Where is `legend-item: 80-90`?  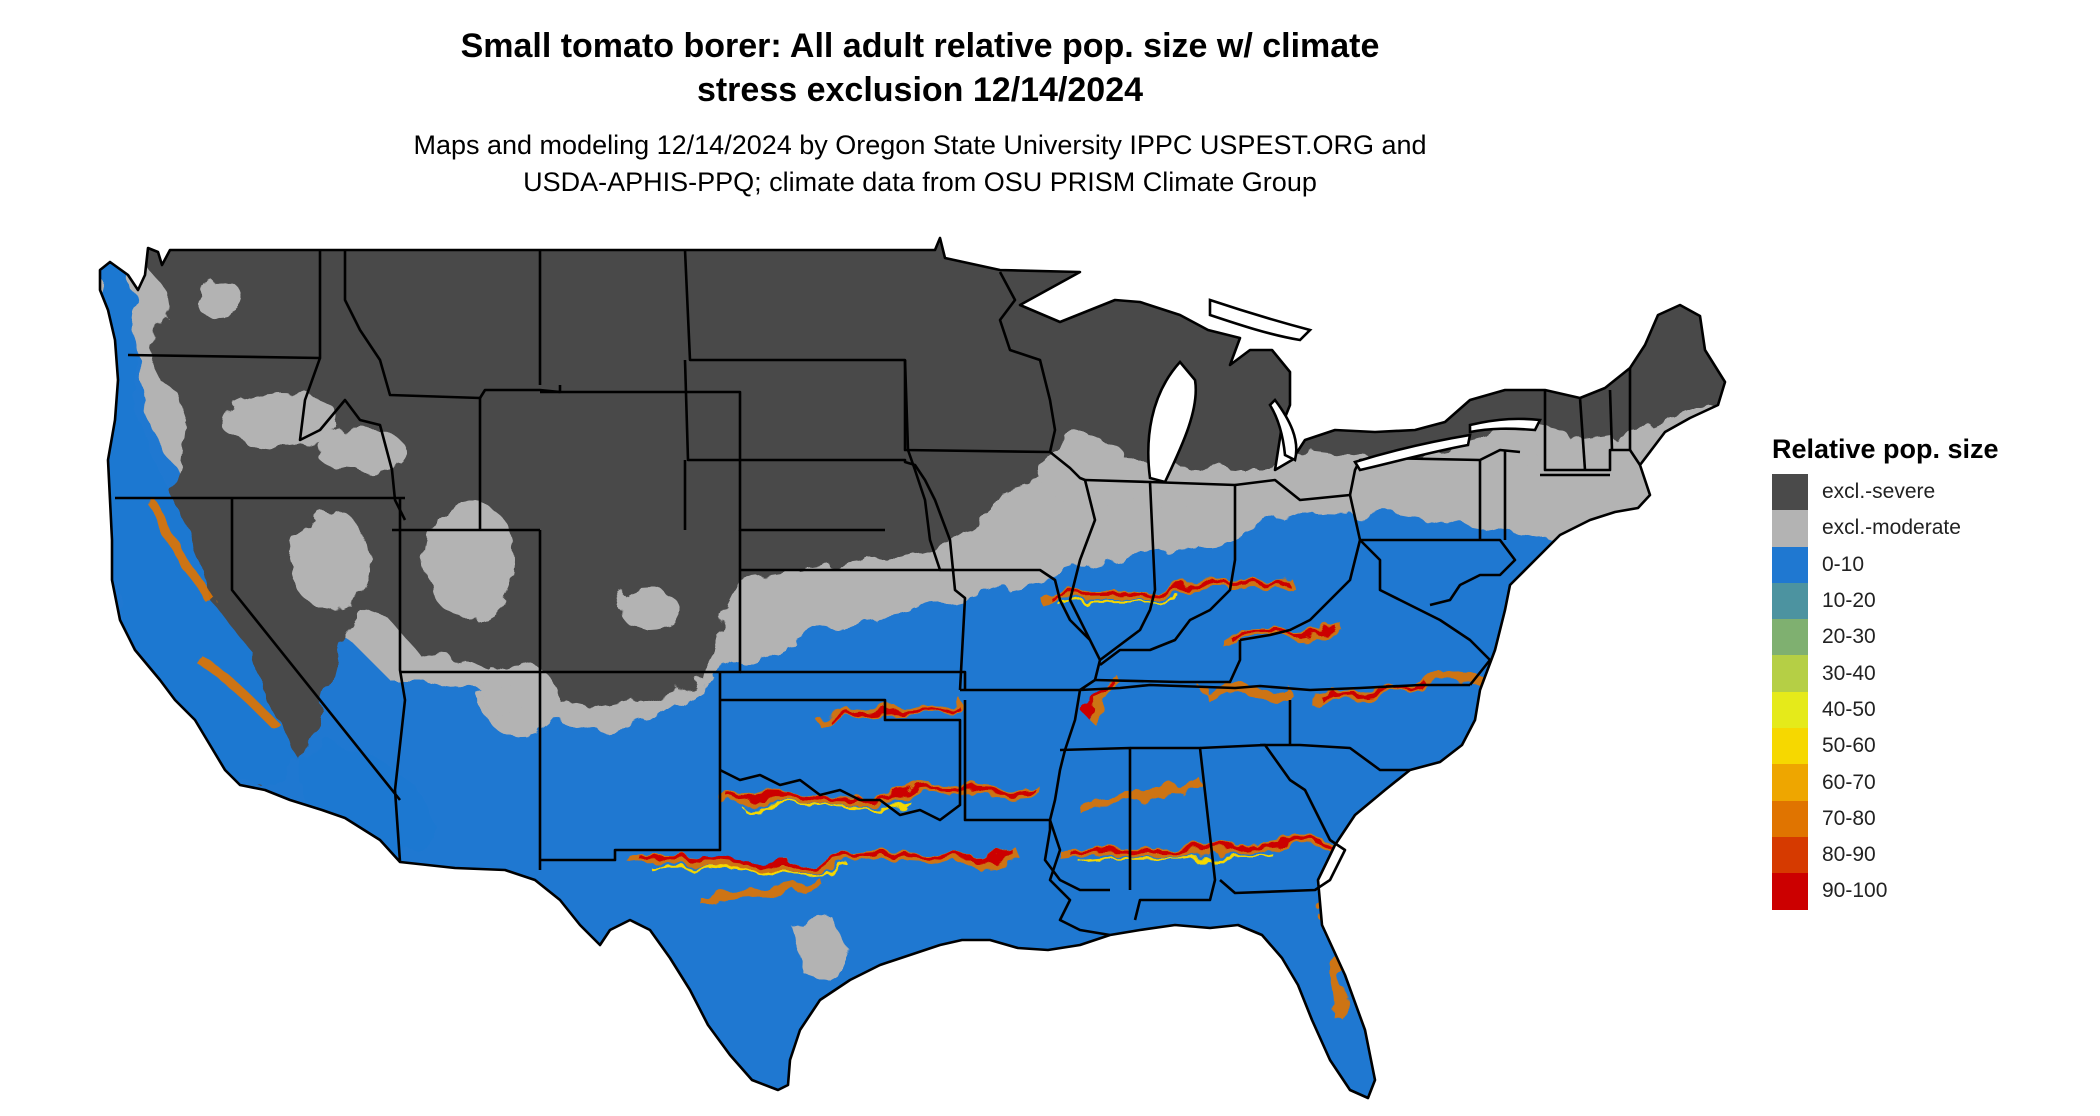 legend-item: 80-90 is located at coordinates (1932, 855).